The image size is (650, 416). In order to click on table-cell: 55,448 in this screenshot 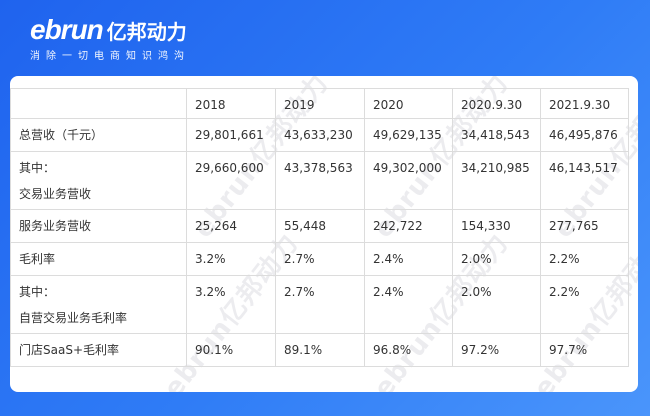, I will do `click(320, 226)`.